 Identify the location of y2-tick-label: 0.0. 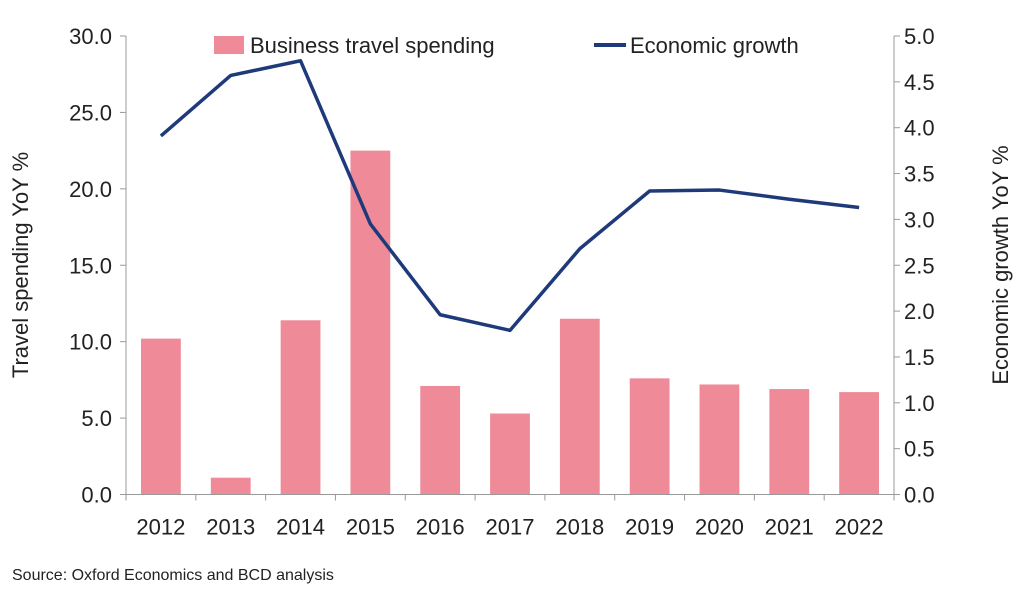
(919, 495).